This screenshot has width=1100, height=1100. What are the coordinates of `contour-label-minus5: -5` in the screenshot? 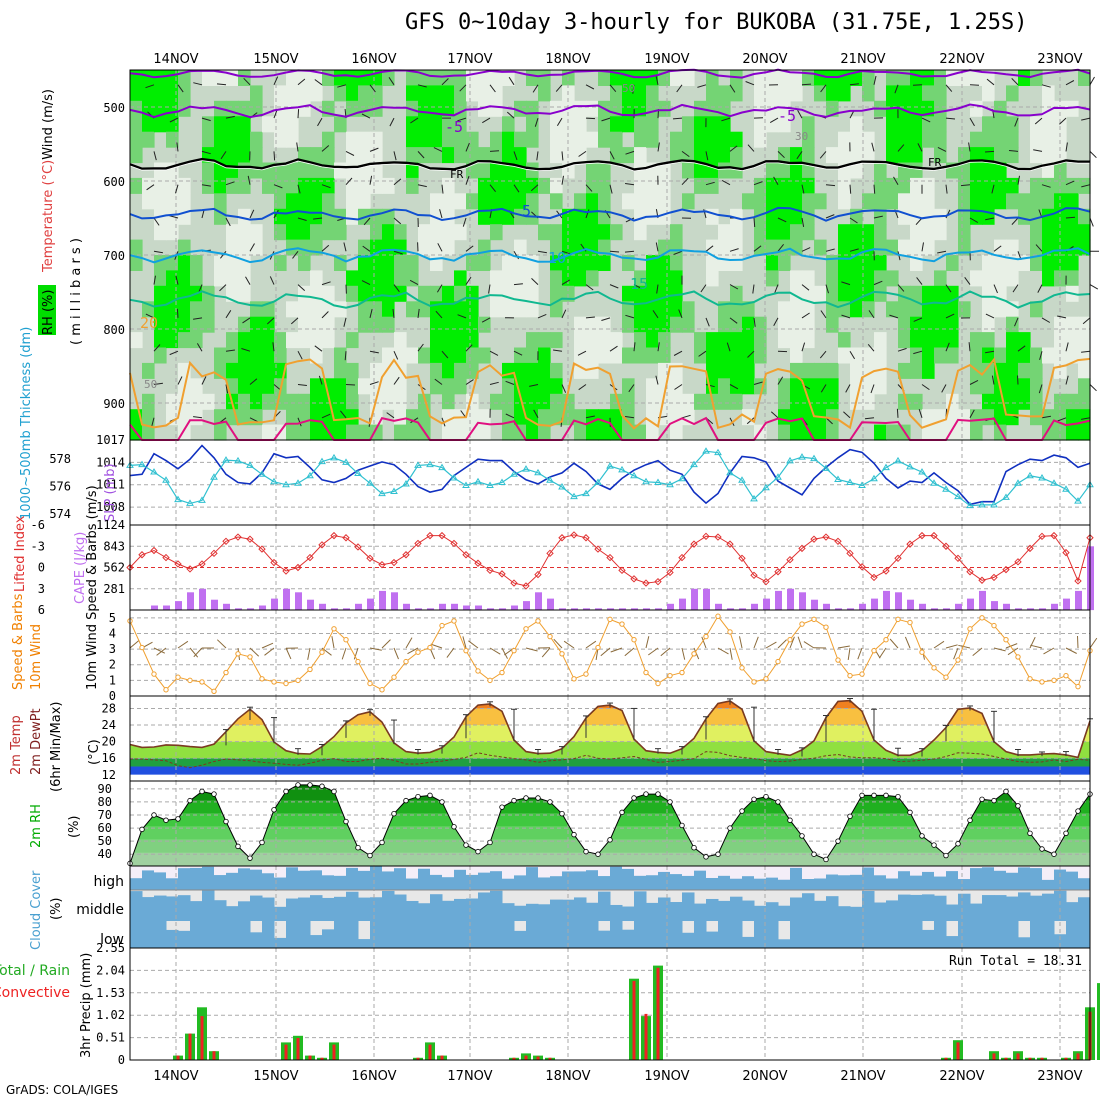 It's located at (454, 127).